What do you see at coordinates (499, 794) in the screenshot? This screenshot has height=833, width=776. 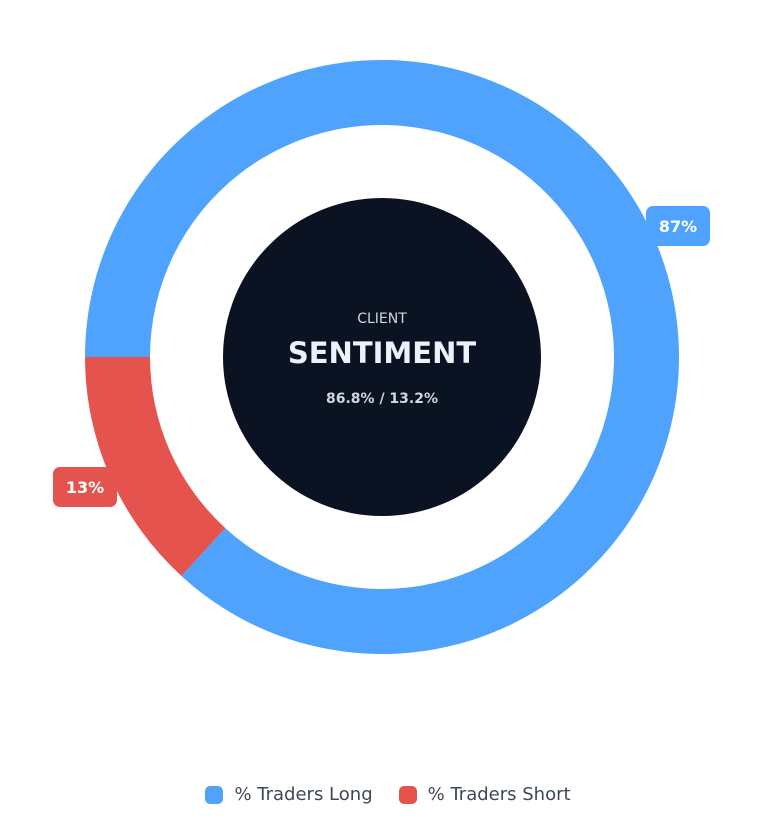 I see `legend-label-short: % Traders Short` at bounding box center [499, 794].